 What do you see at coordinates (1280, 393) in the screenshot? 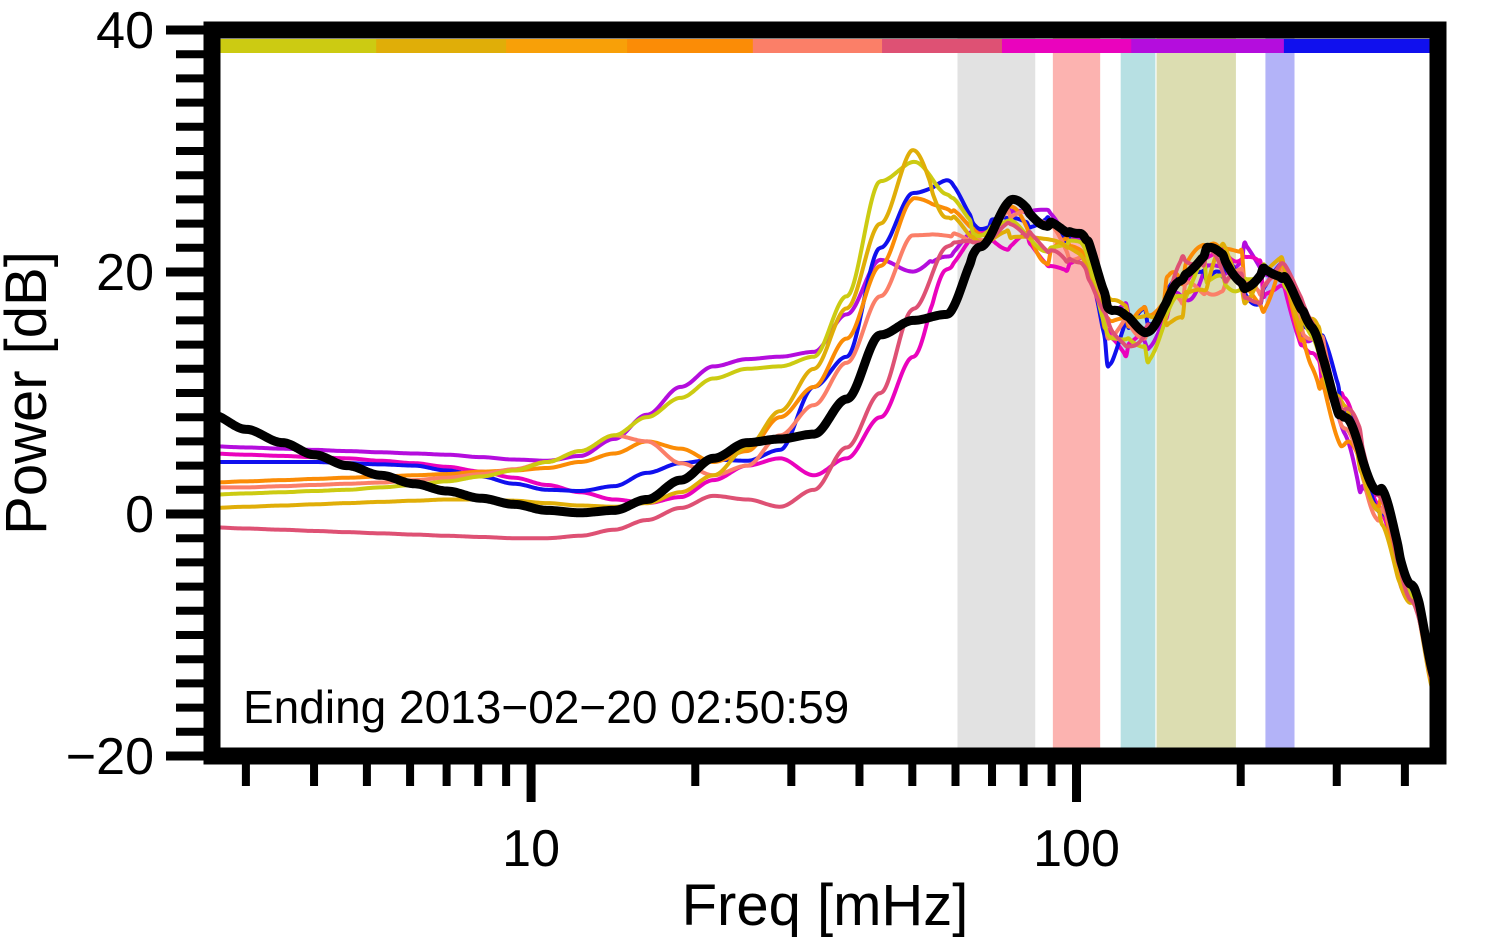
I see `band-violet` at bounding box center [1280, 393].